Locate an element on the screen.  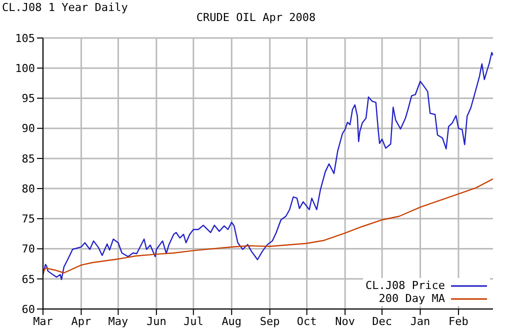
x-tick-label: Mar is located at coordinates (43, 321).